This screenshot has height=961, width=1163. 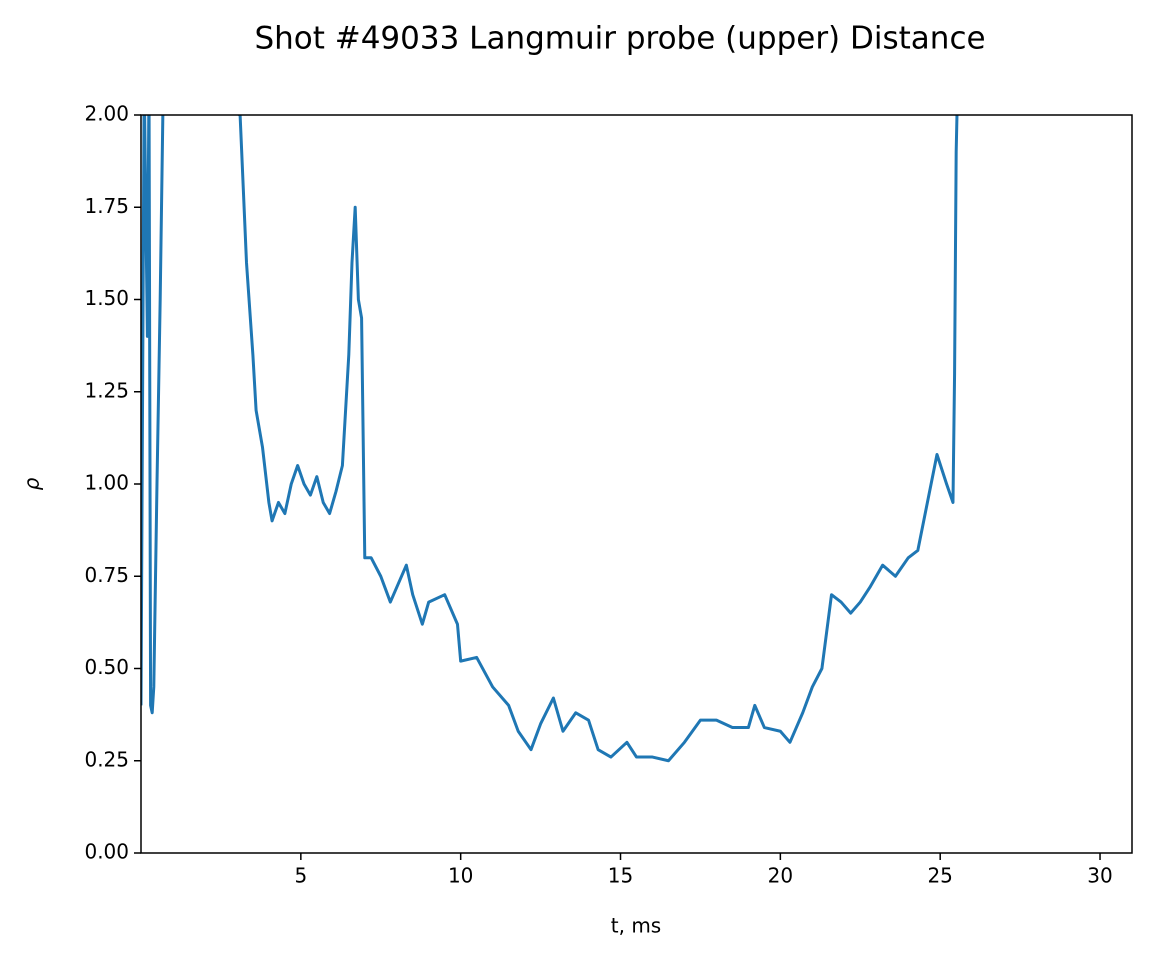 I want to click on x-tick-label: 25, so click(x=939, y=876).